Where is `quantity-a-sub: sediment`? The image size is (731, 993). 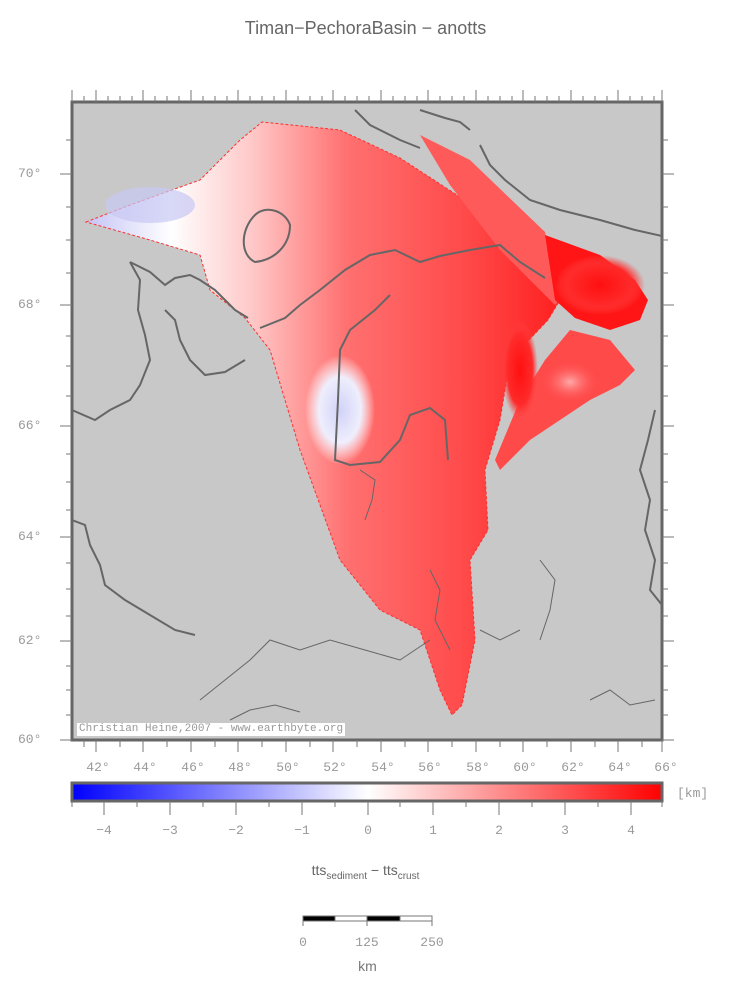 quantity-a-sub: sediment is located at coordinates (346, 876).